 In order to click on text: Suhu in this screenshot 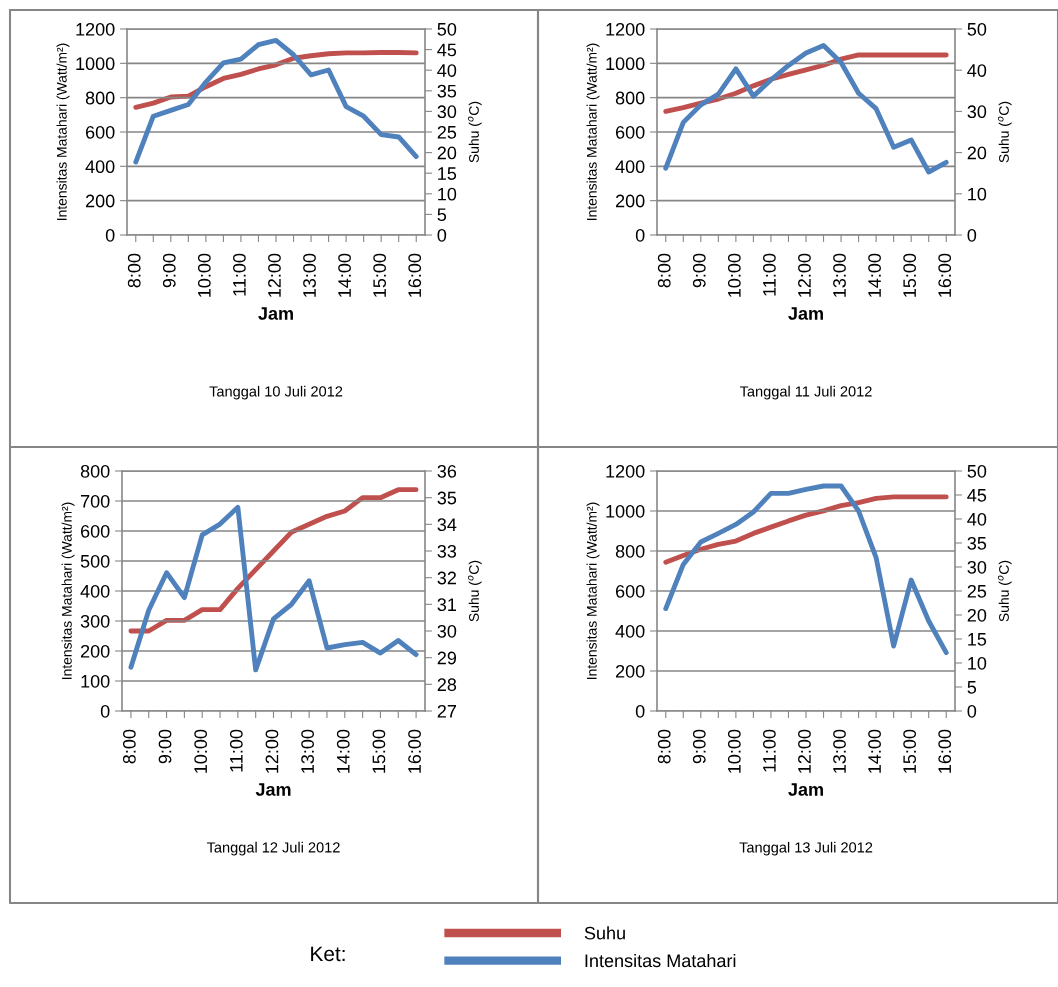, I will do `click(604, 933)`.